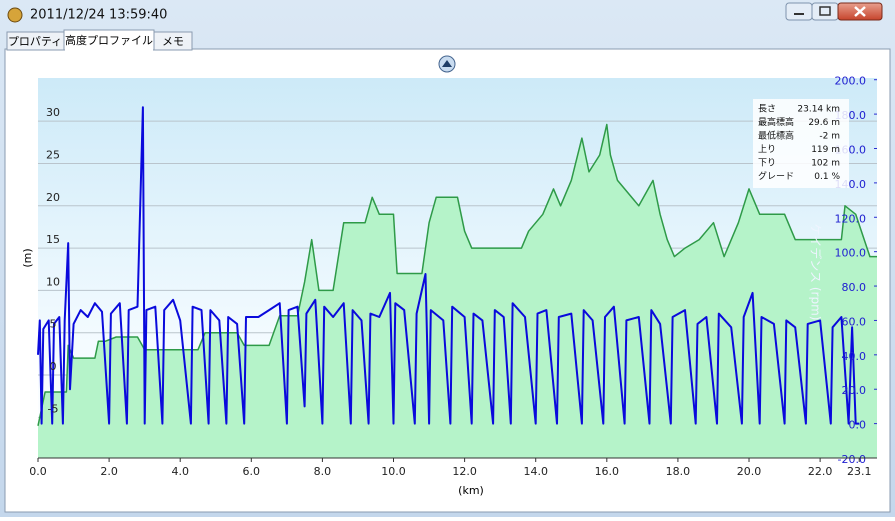 The width and height of the screenshot is (895, 521). I want to click on window-buttons, so click(834, 11).